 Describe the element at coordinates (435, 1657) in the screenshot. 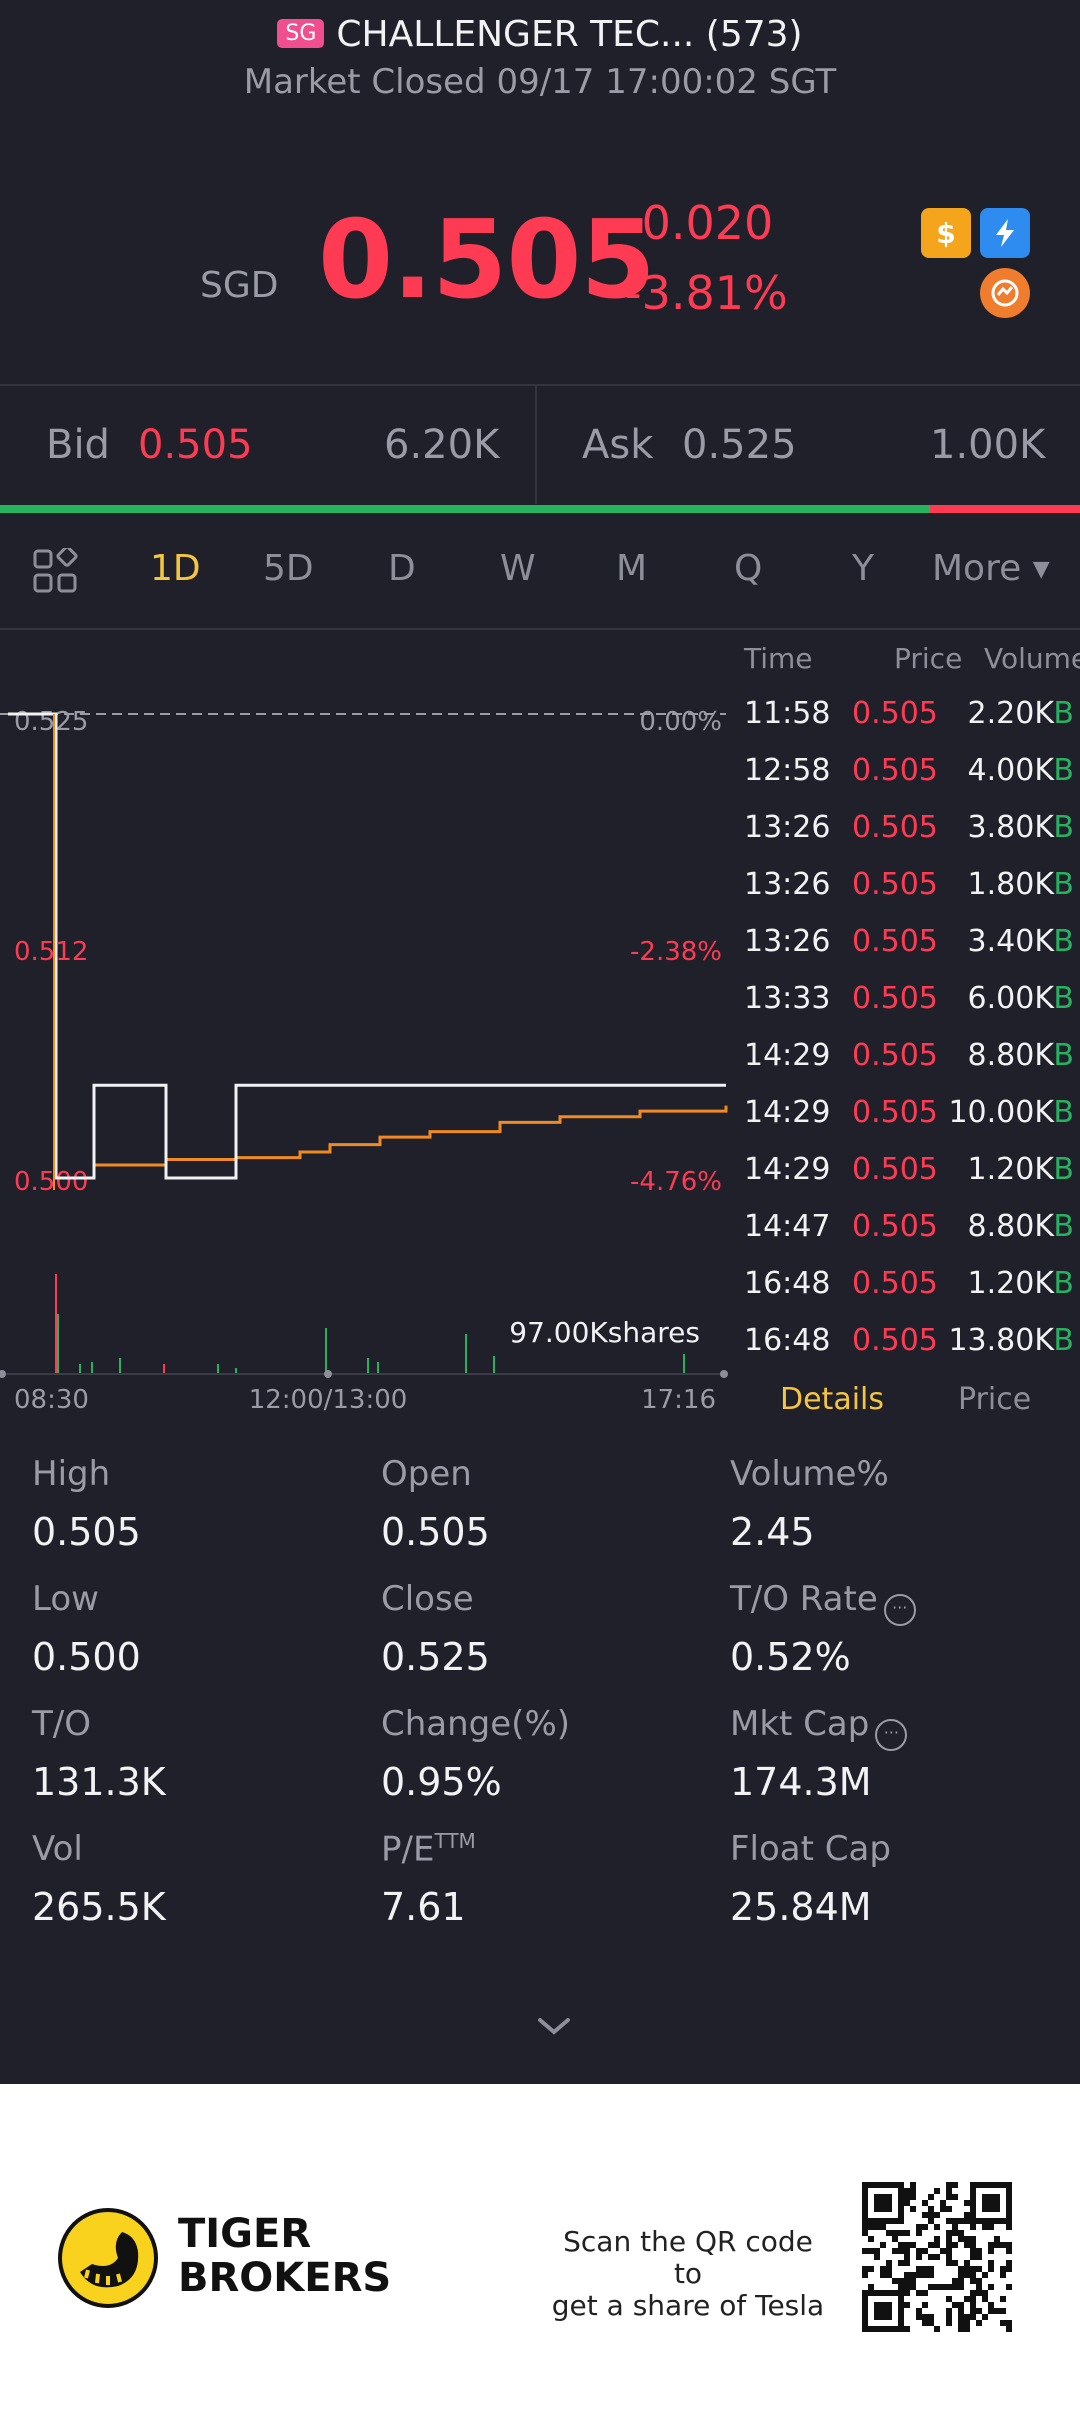

I see `stat-value: 0.525` at that location.